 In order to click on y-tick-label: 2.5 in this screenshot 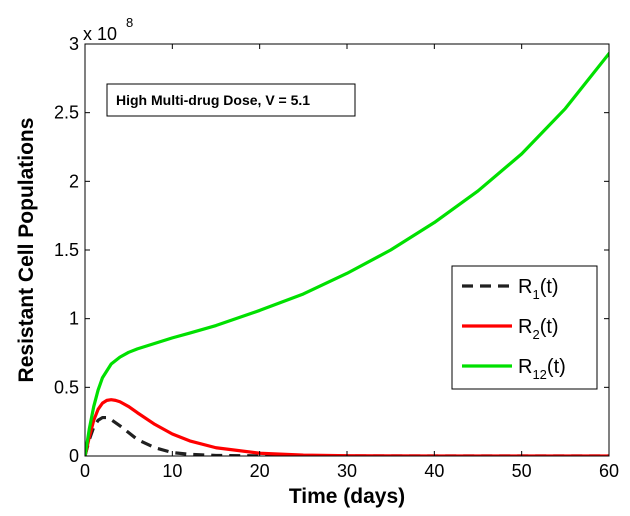, I will do `click(66, 113)`.